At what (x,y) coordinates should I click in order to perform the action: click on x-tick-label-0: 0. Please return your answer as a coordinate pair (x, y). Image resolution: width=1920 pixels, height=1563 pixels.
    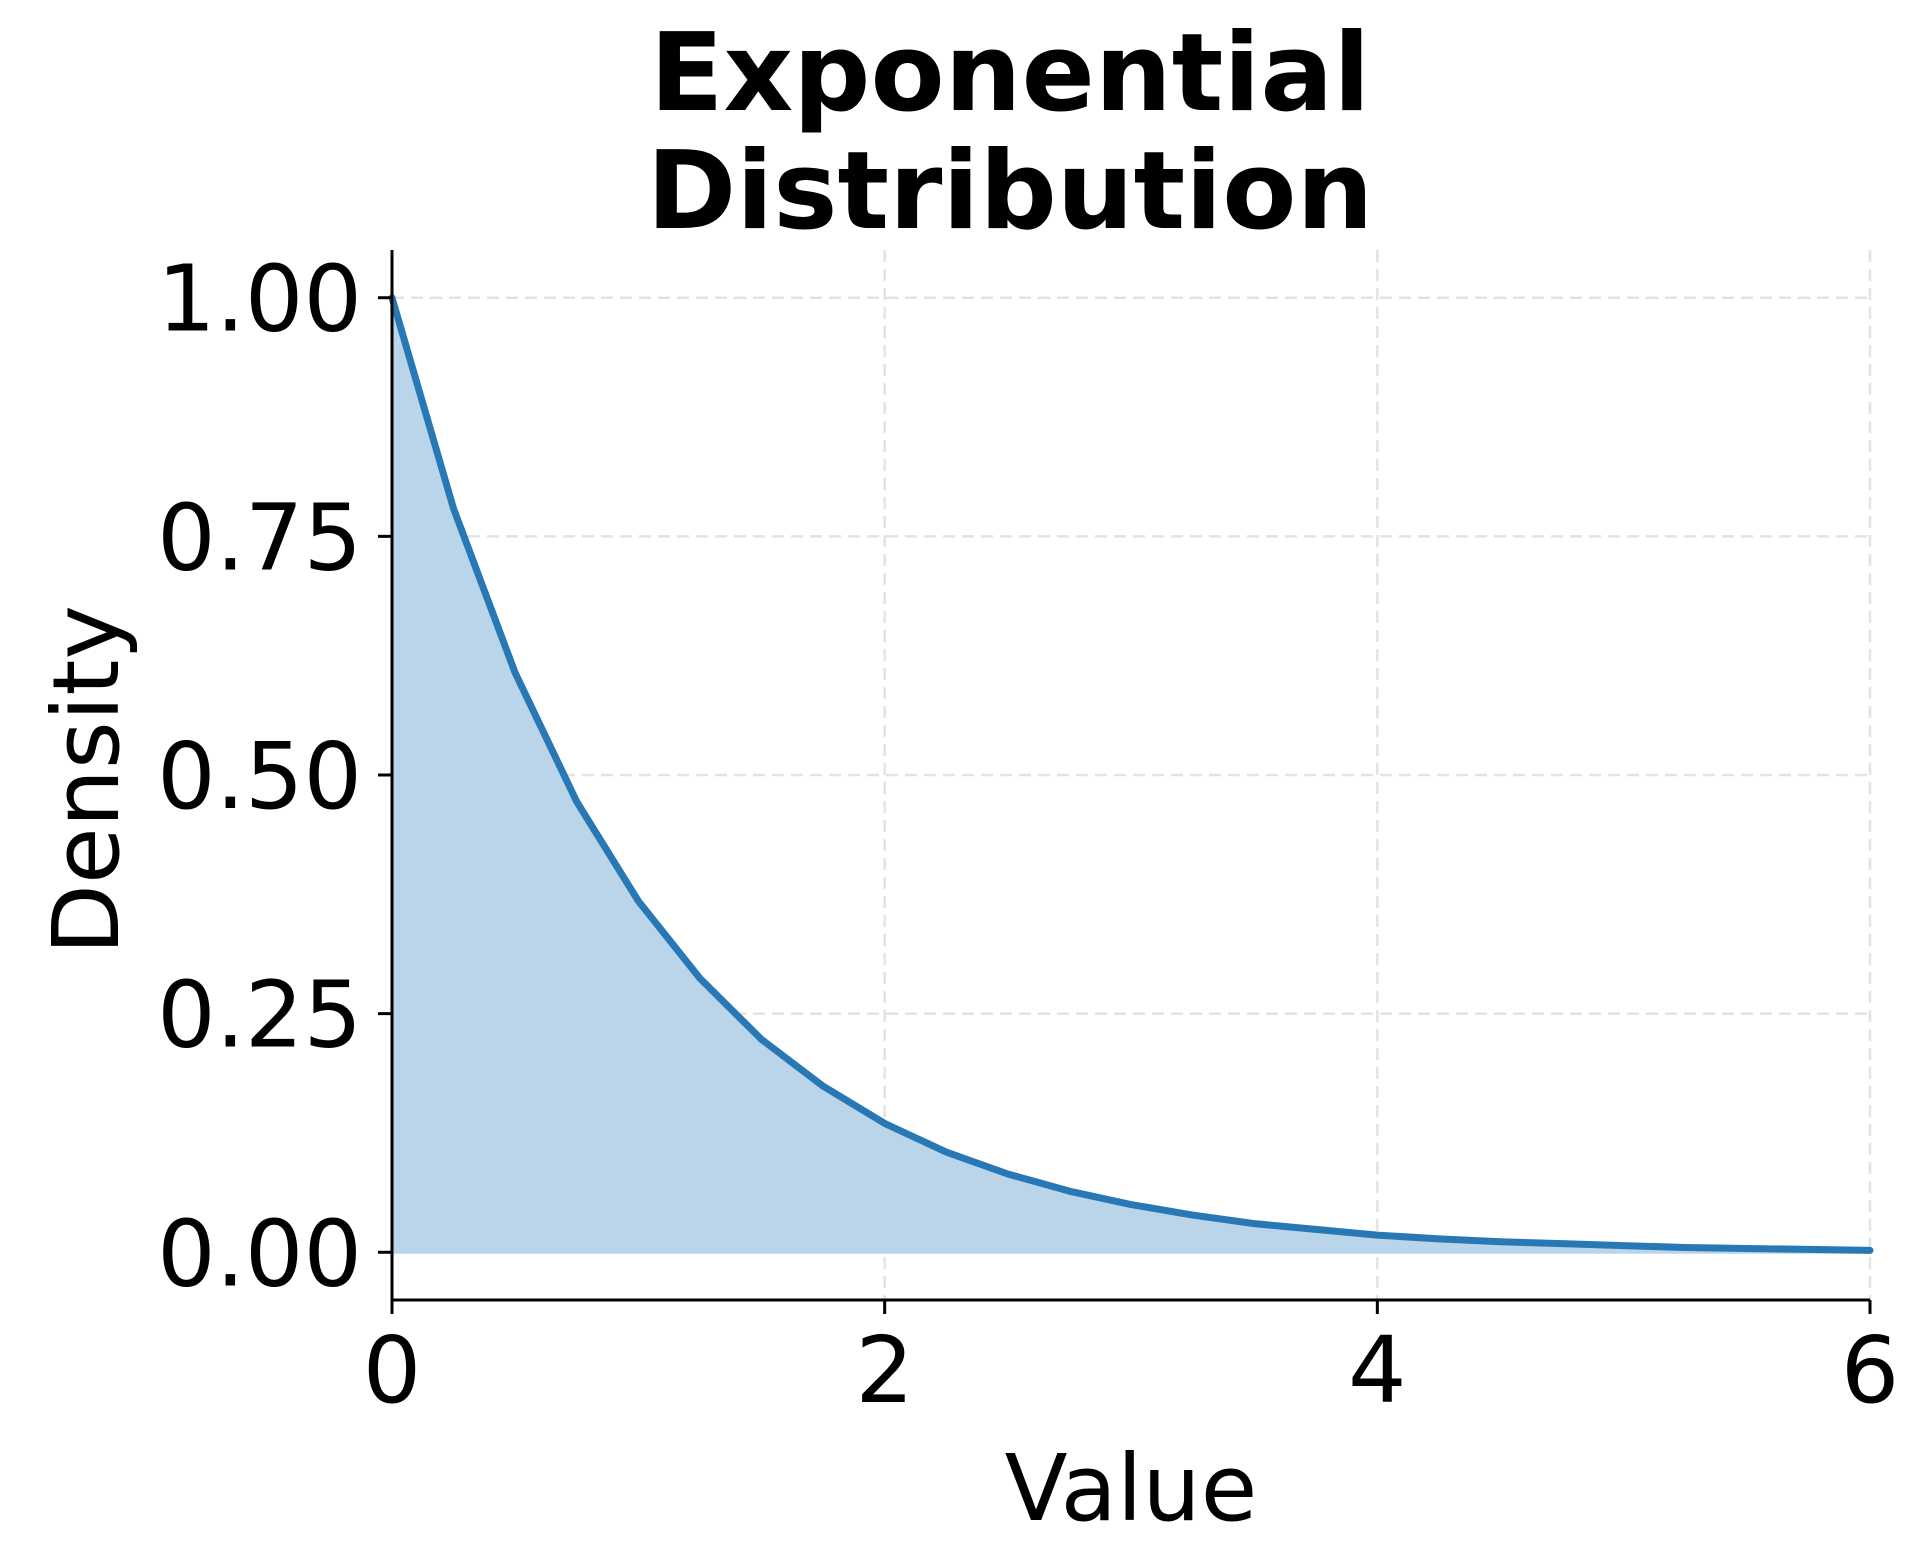
    Looking at the image, I should click on (392, 1370).